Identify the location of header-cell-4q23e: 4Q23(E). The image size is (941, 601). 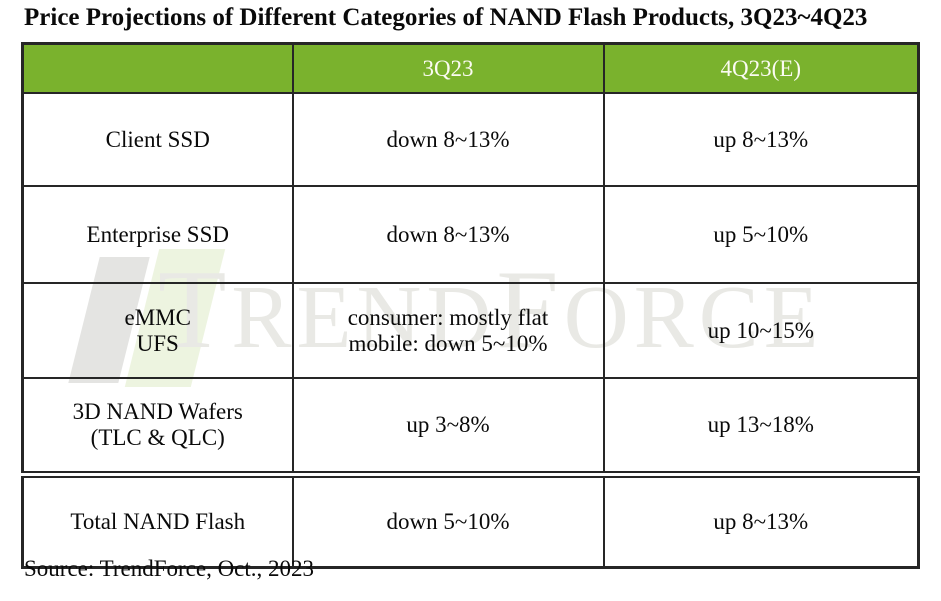
(761, 68).